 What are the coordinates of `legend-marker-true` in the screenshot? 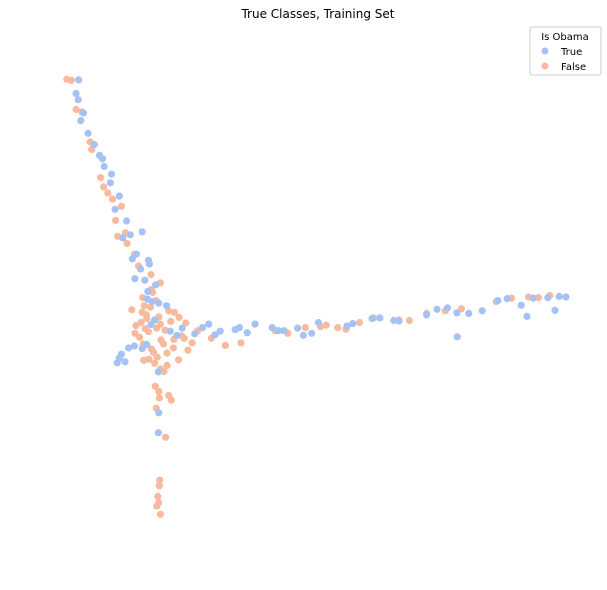 It's located at (545, 51).